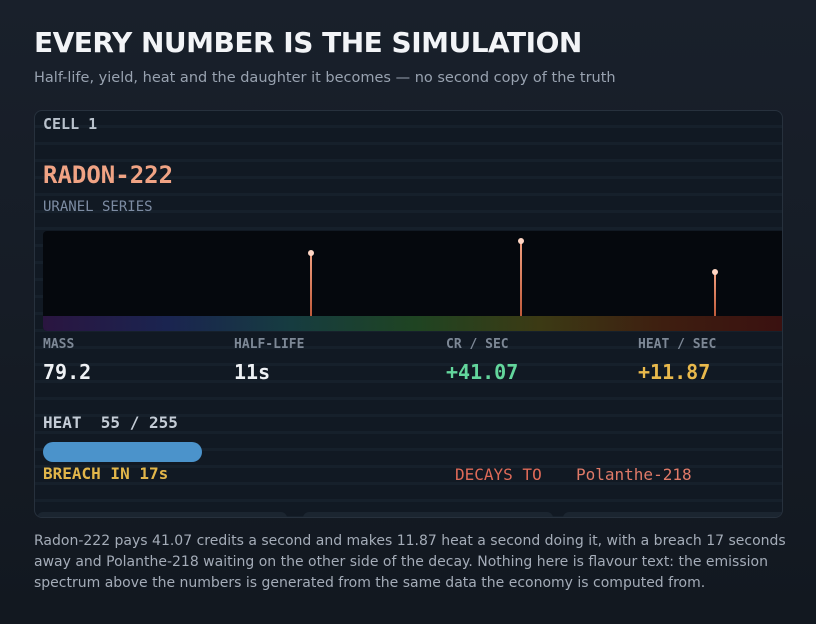  I want to click on heat-value: 55, so click(110, 422).